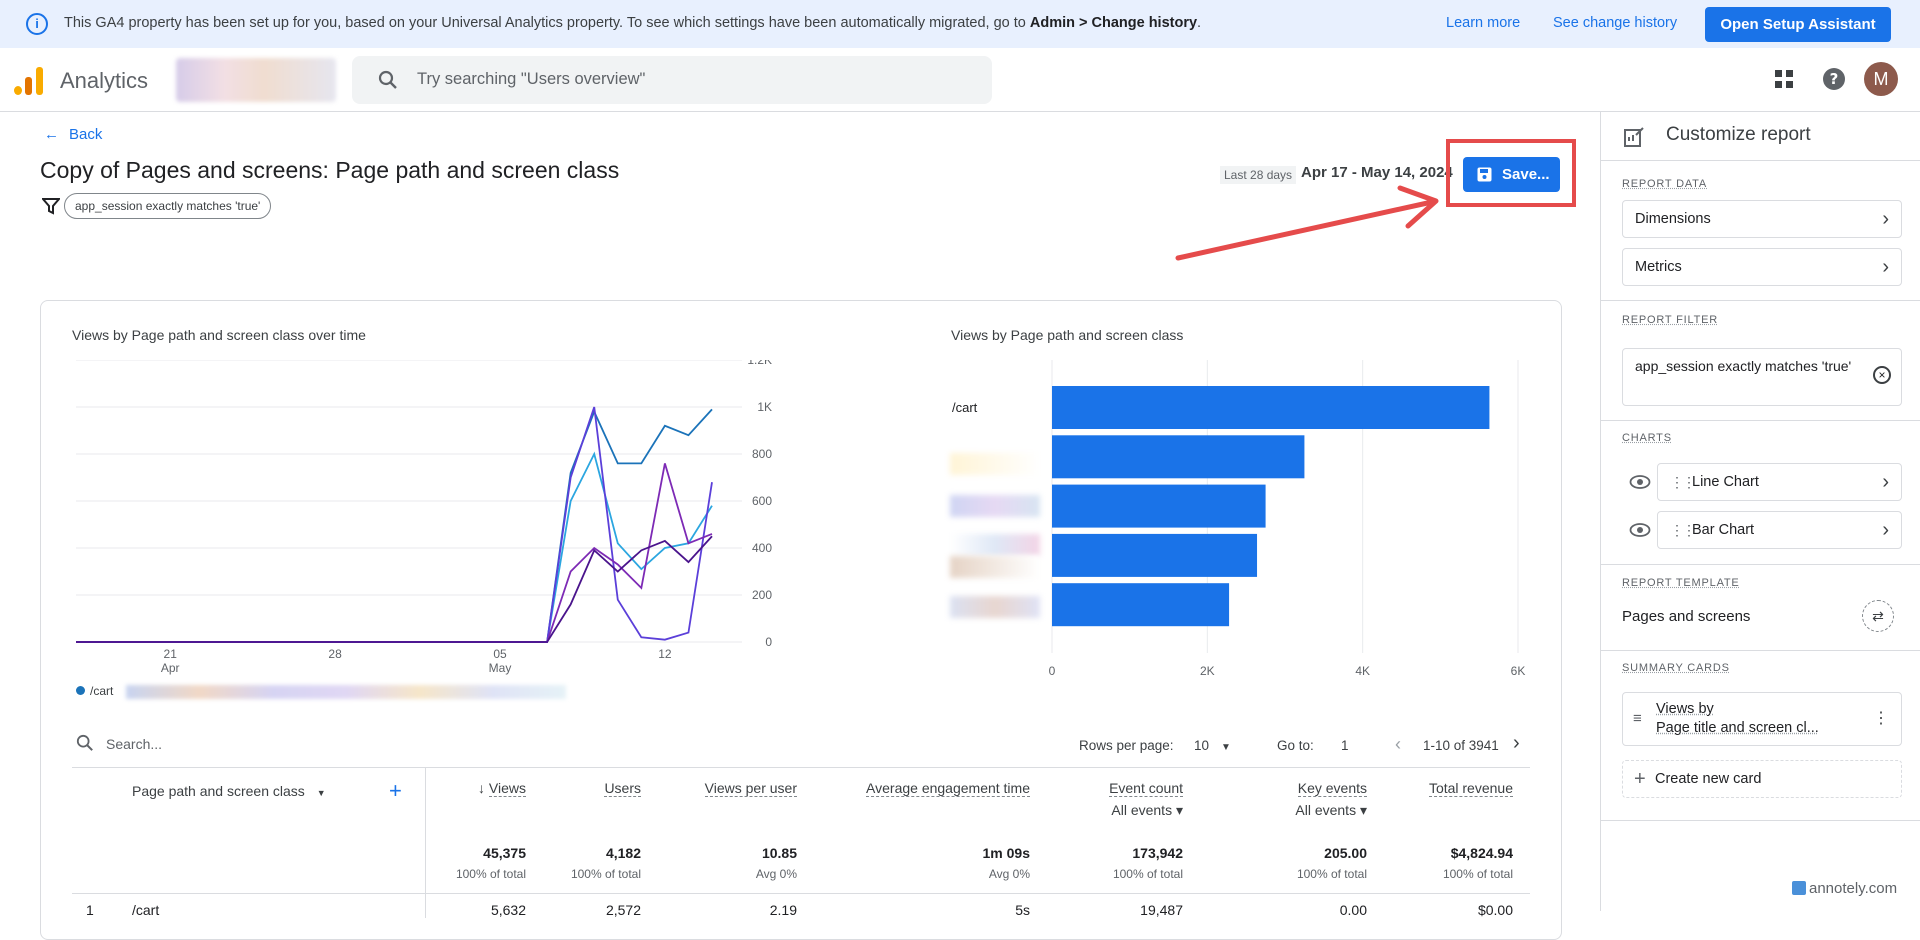 The height and width of the screenshot is (940, 1920). What do you see at coordinates (1377, 172) in the screenshot?
I see `date-range: Apr 17 - May 14, 2024` at bounding box center [1377, 172].